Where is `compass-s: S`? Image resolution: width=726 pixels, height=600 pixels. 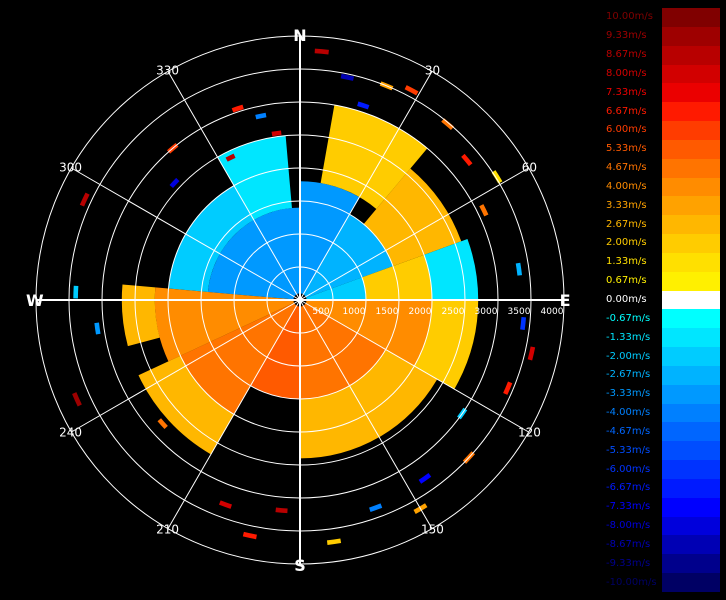 compass-s: S is located at coordinates (300, 565).